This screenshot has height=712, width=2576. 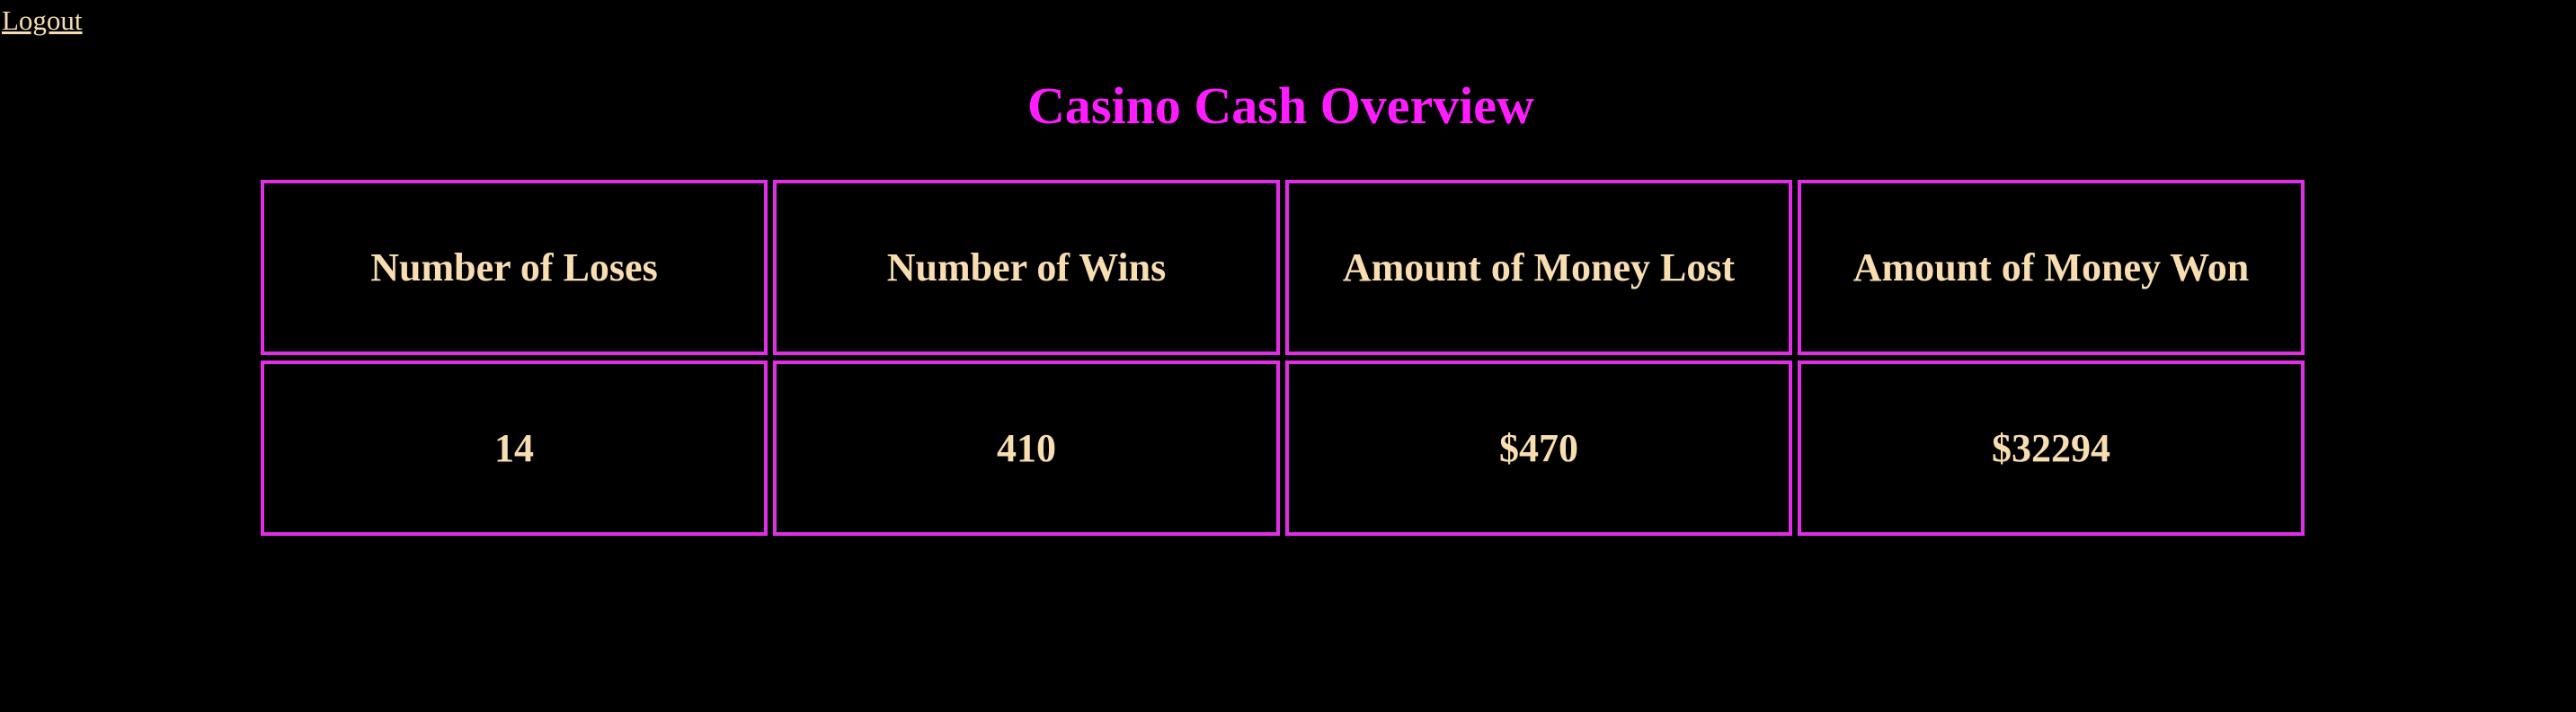 What do you see at coordinates (1538, 267) in the screenshot?
I see `header-amount-money-lost: Amount of Money Lost` at bounding box center [1538, 267].